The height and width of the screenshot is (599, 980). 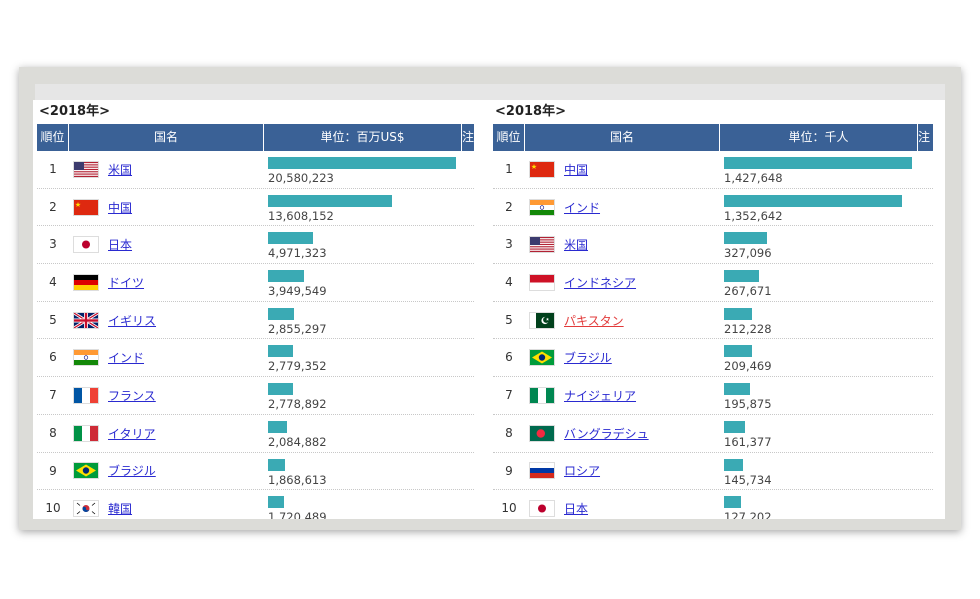 I want to click on value-cell: 267,671, so click(x=819, y=282).